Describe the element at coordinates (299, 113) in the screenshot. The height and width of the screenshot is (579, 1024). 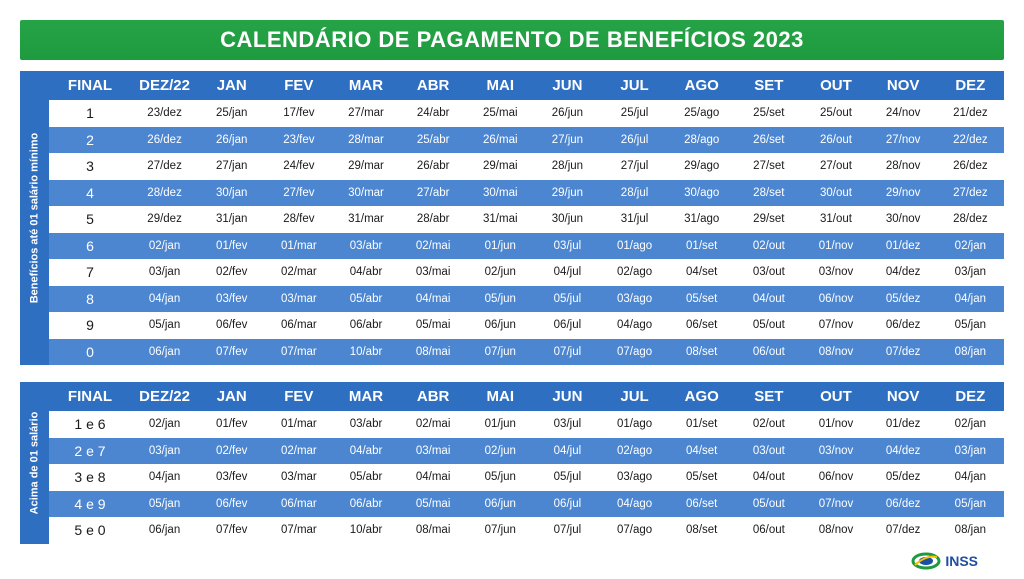
I see `payment-date-cell: 17/fev` at that location.